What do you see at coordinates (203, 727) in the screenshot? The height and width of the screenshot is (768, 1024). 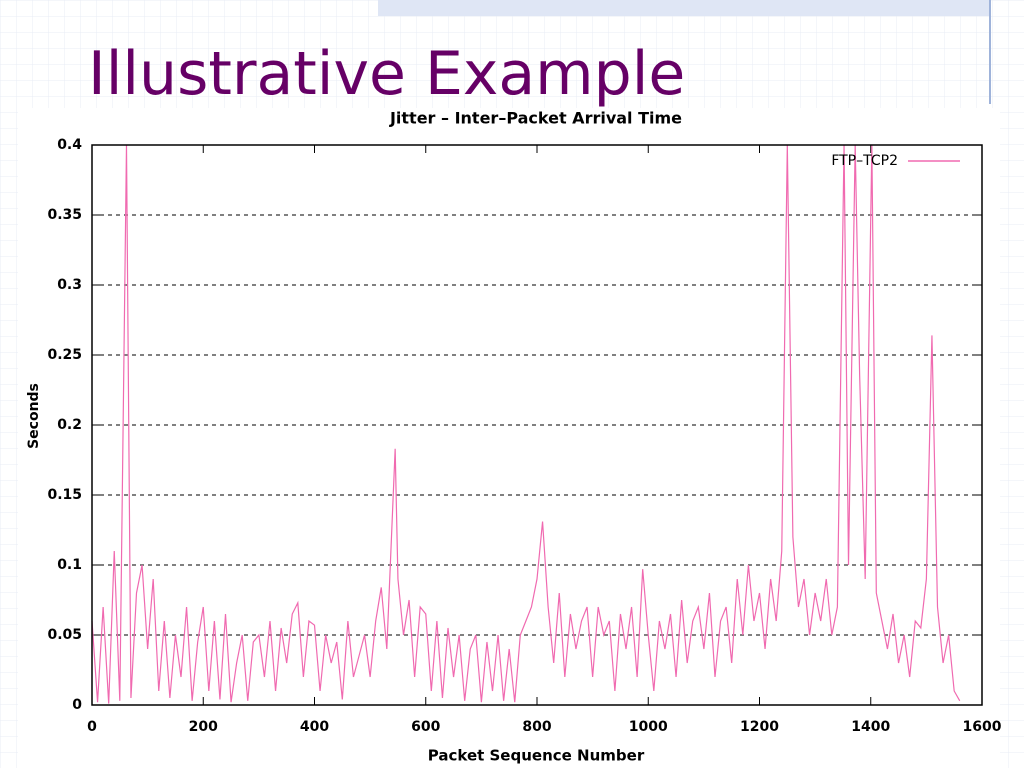 I see `x-tick-label: 200` at bounding box center [203, 727].